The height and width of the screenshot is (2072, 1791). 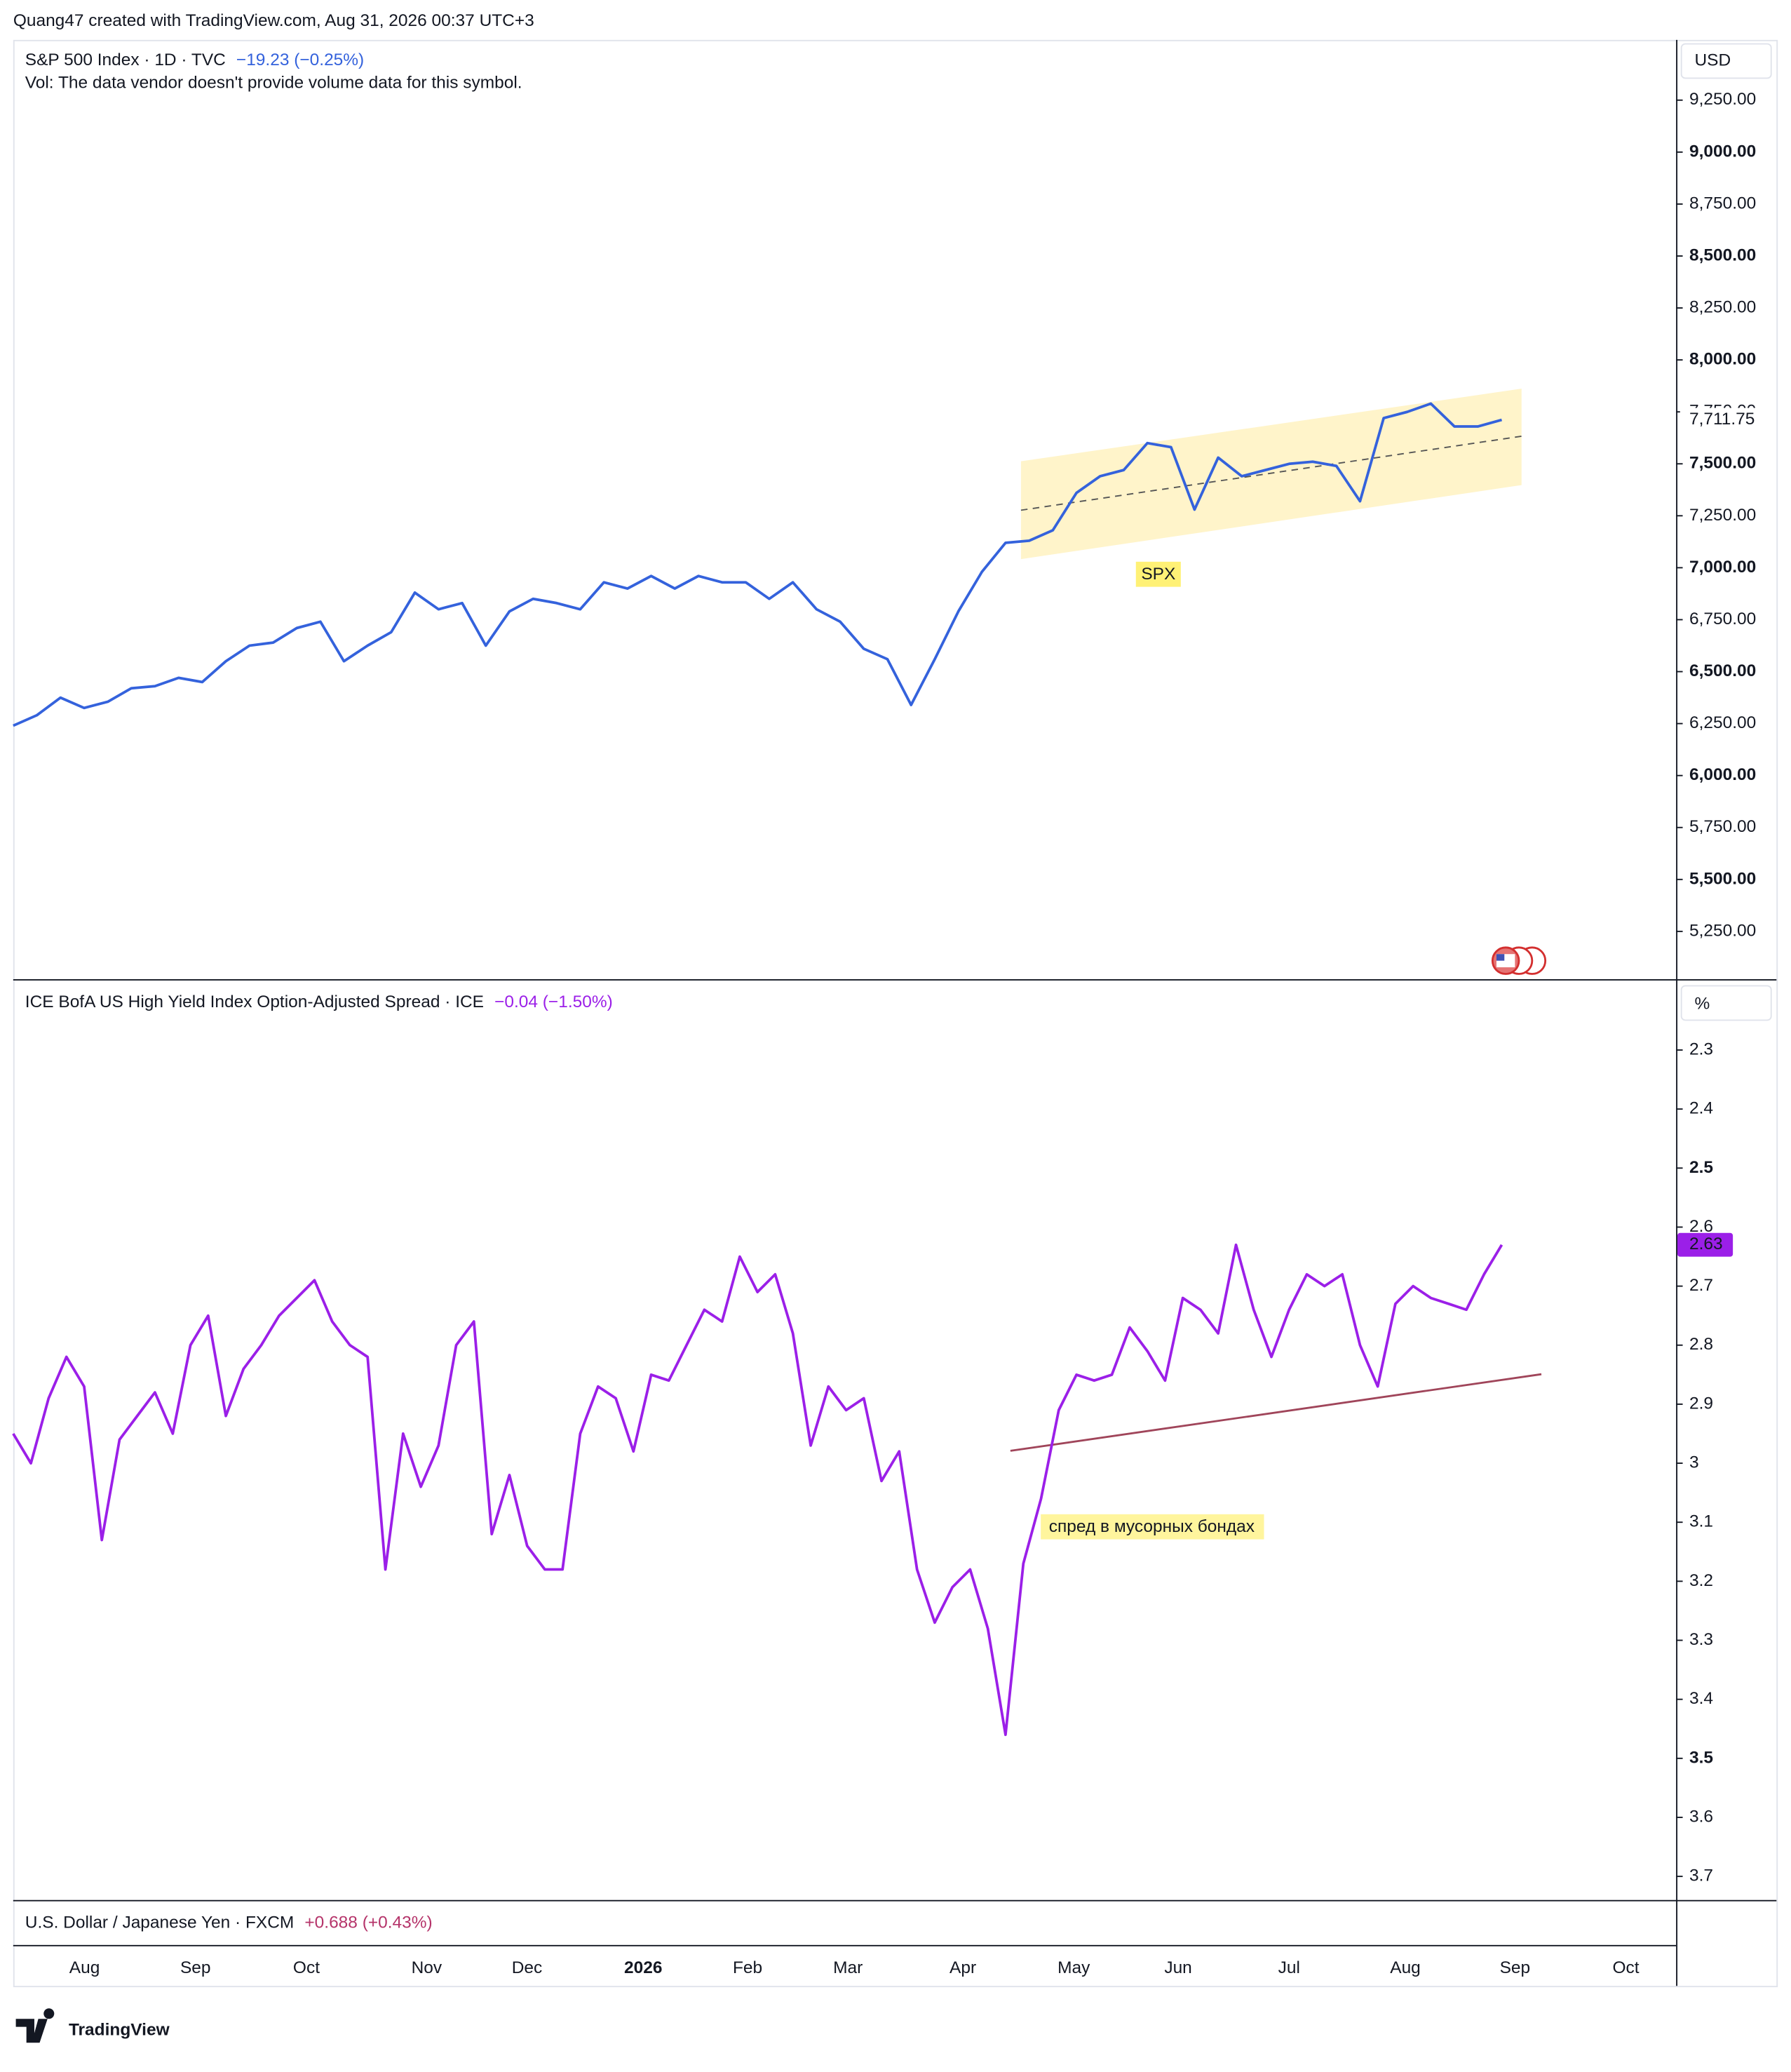 I want to click on pane-title: S&P 500 Index · 1D · TVC −19.23 (−0.25%), so click(x=194, y=60).